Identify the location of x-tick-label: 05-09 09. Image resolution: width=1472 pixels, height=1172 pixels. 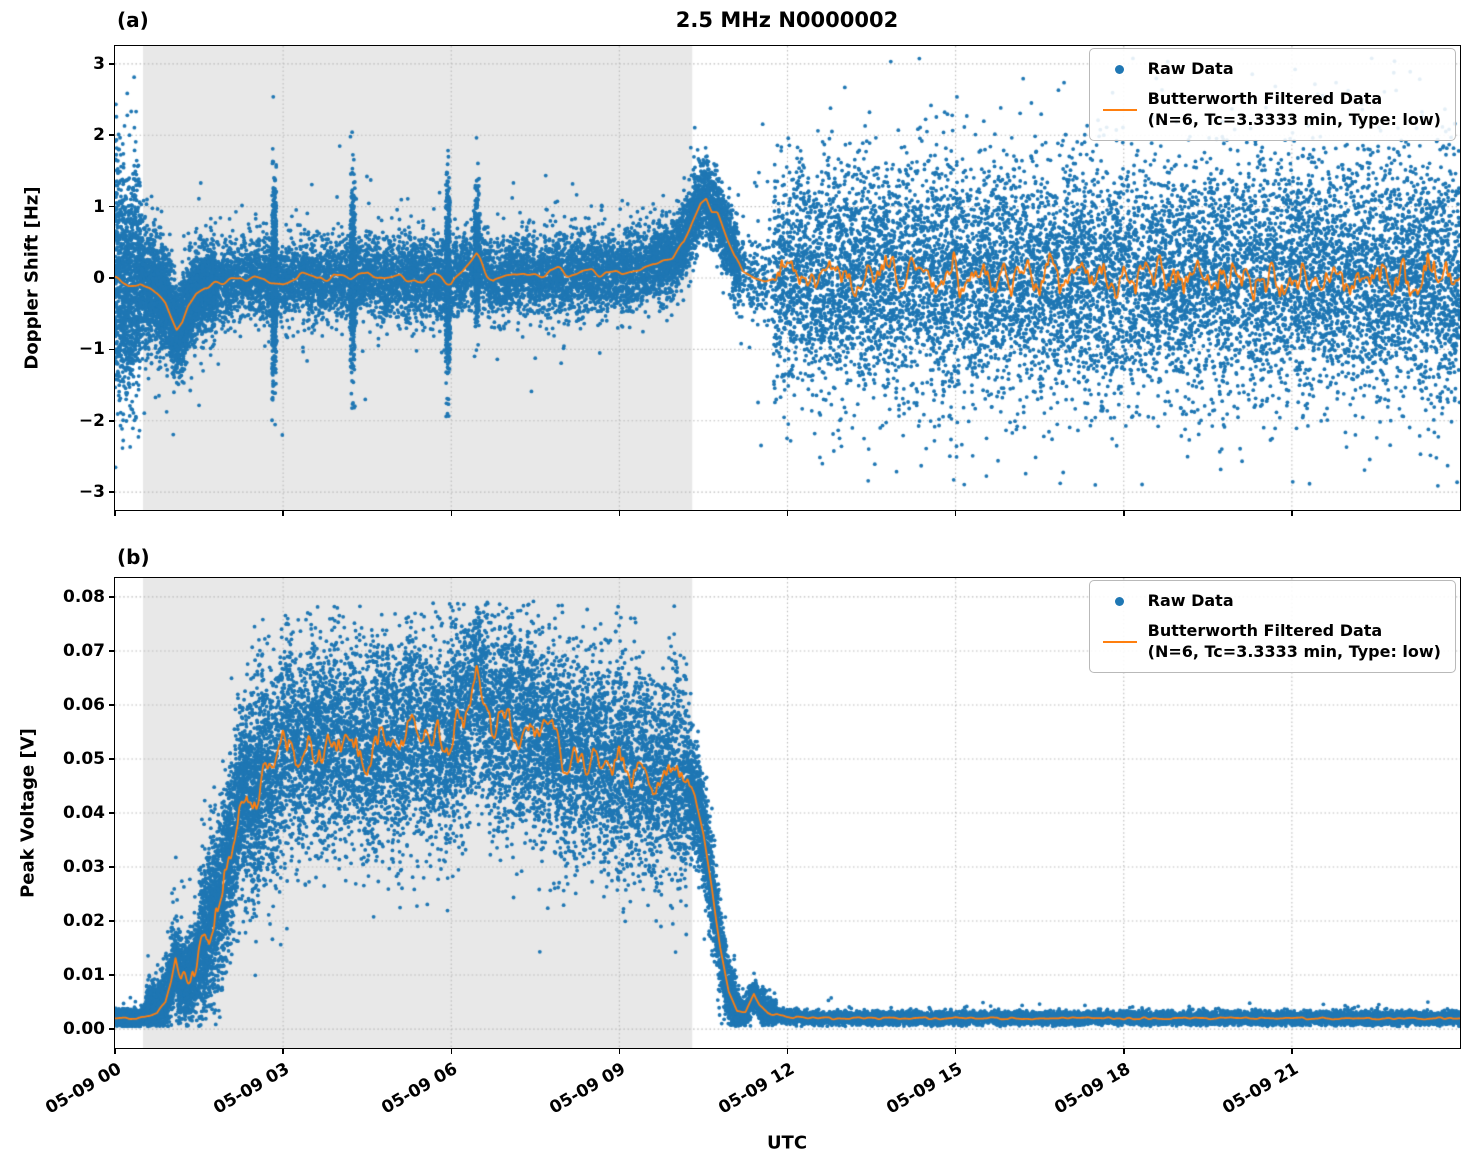
(588, 1089).